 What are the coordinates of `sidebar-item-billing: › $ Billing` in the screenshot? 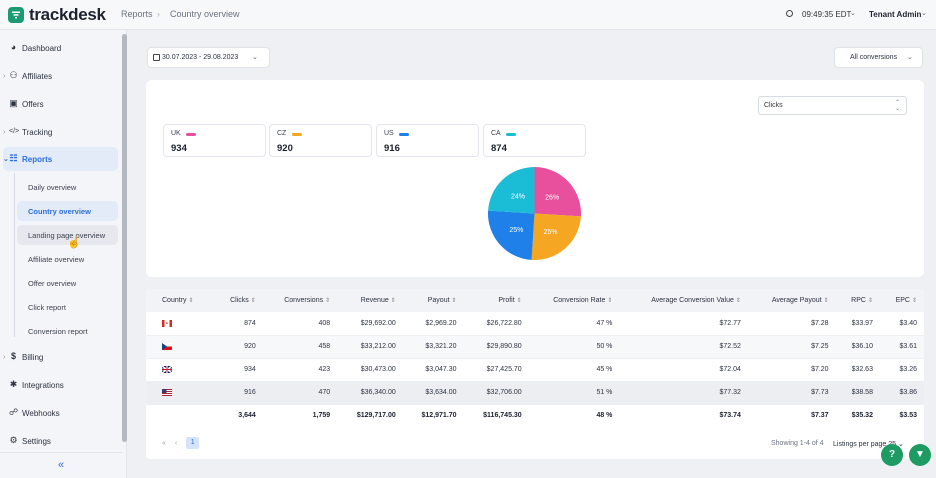 It's located at (61, 357).